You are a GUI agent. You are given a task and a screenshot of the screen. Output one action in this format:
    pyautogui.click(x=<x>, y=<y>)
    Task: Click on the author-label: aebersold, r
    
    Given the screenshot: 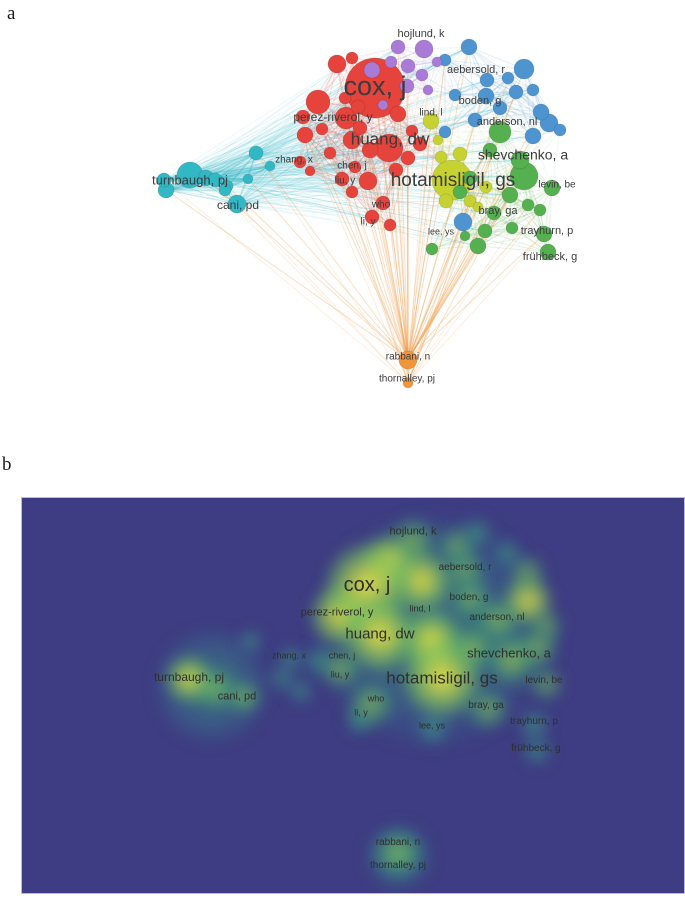 What is the action you would take?
    pyautogui.click(x=465, y=567)
    